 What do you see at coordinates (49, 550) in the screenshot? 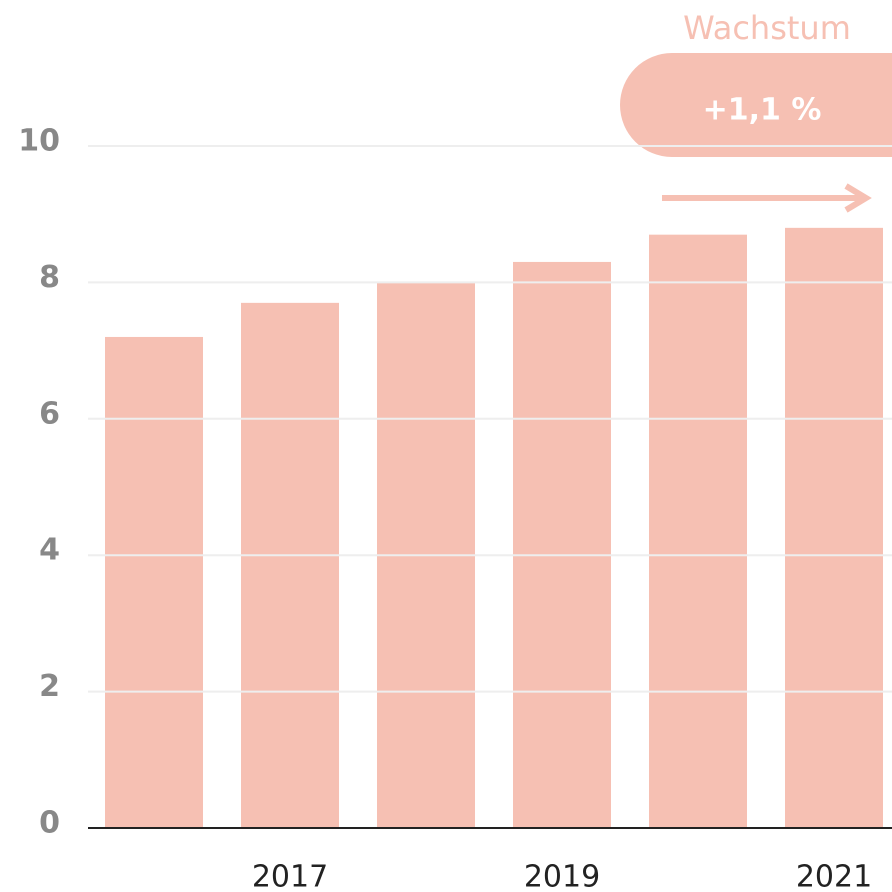
I see `y-tick-label: 4` at bounding box center [49, 550].